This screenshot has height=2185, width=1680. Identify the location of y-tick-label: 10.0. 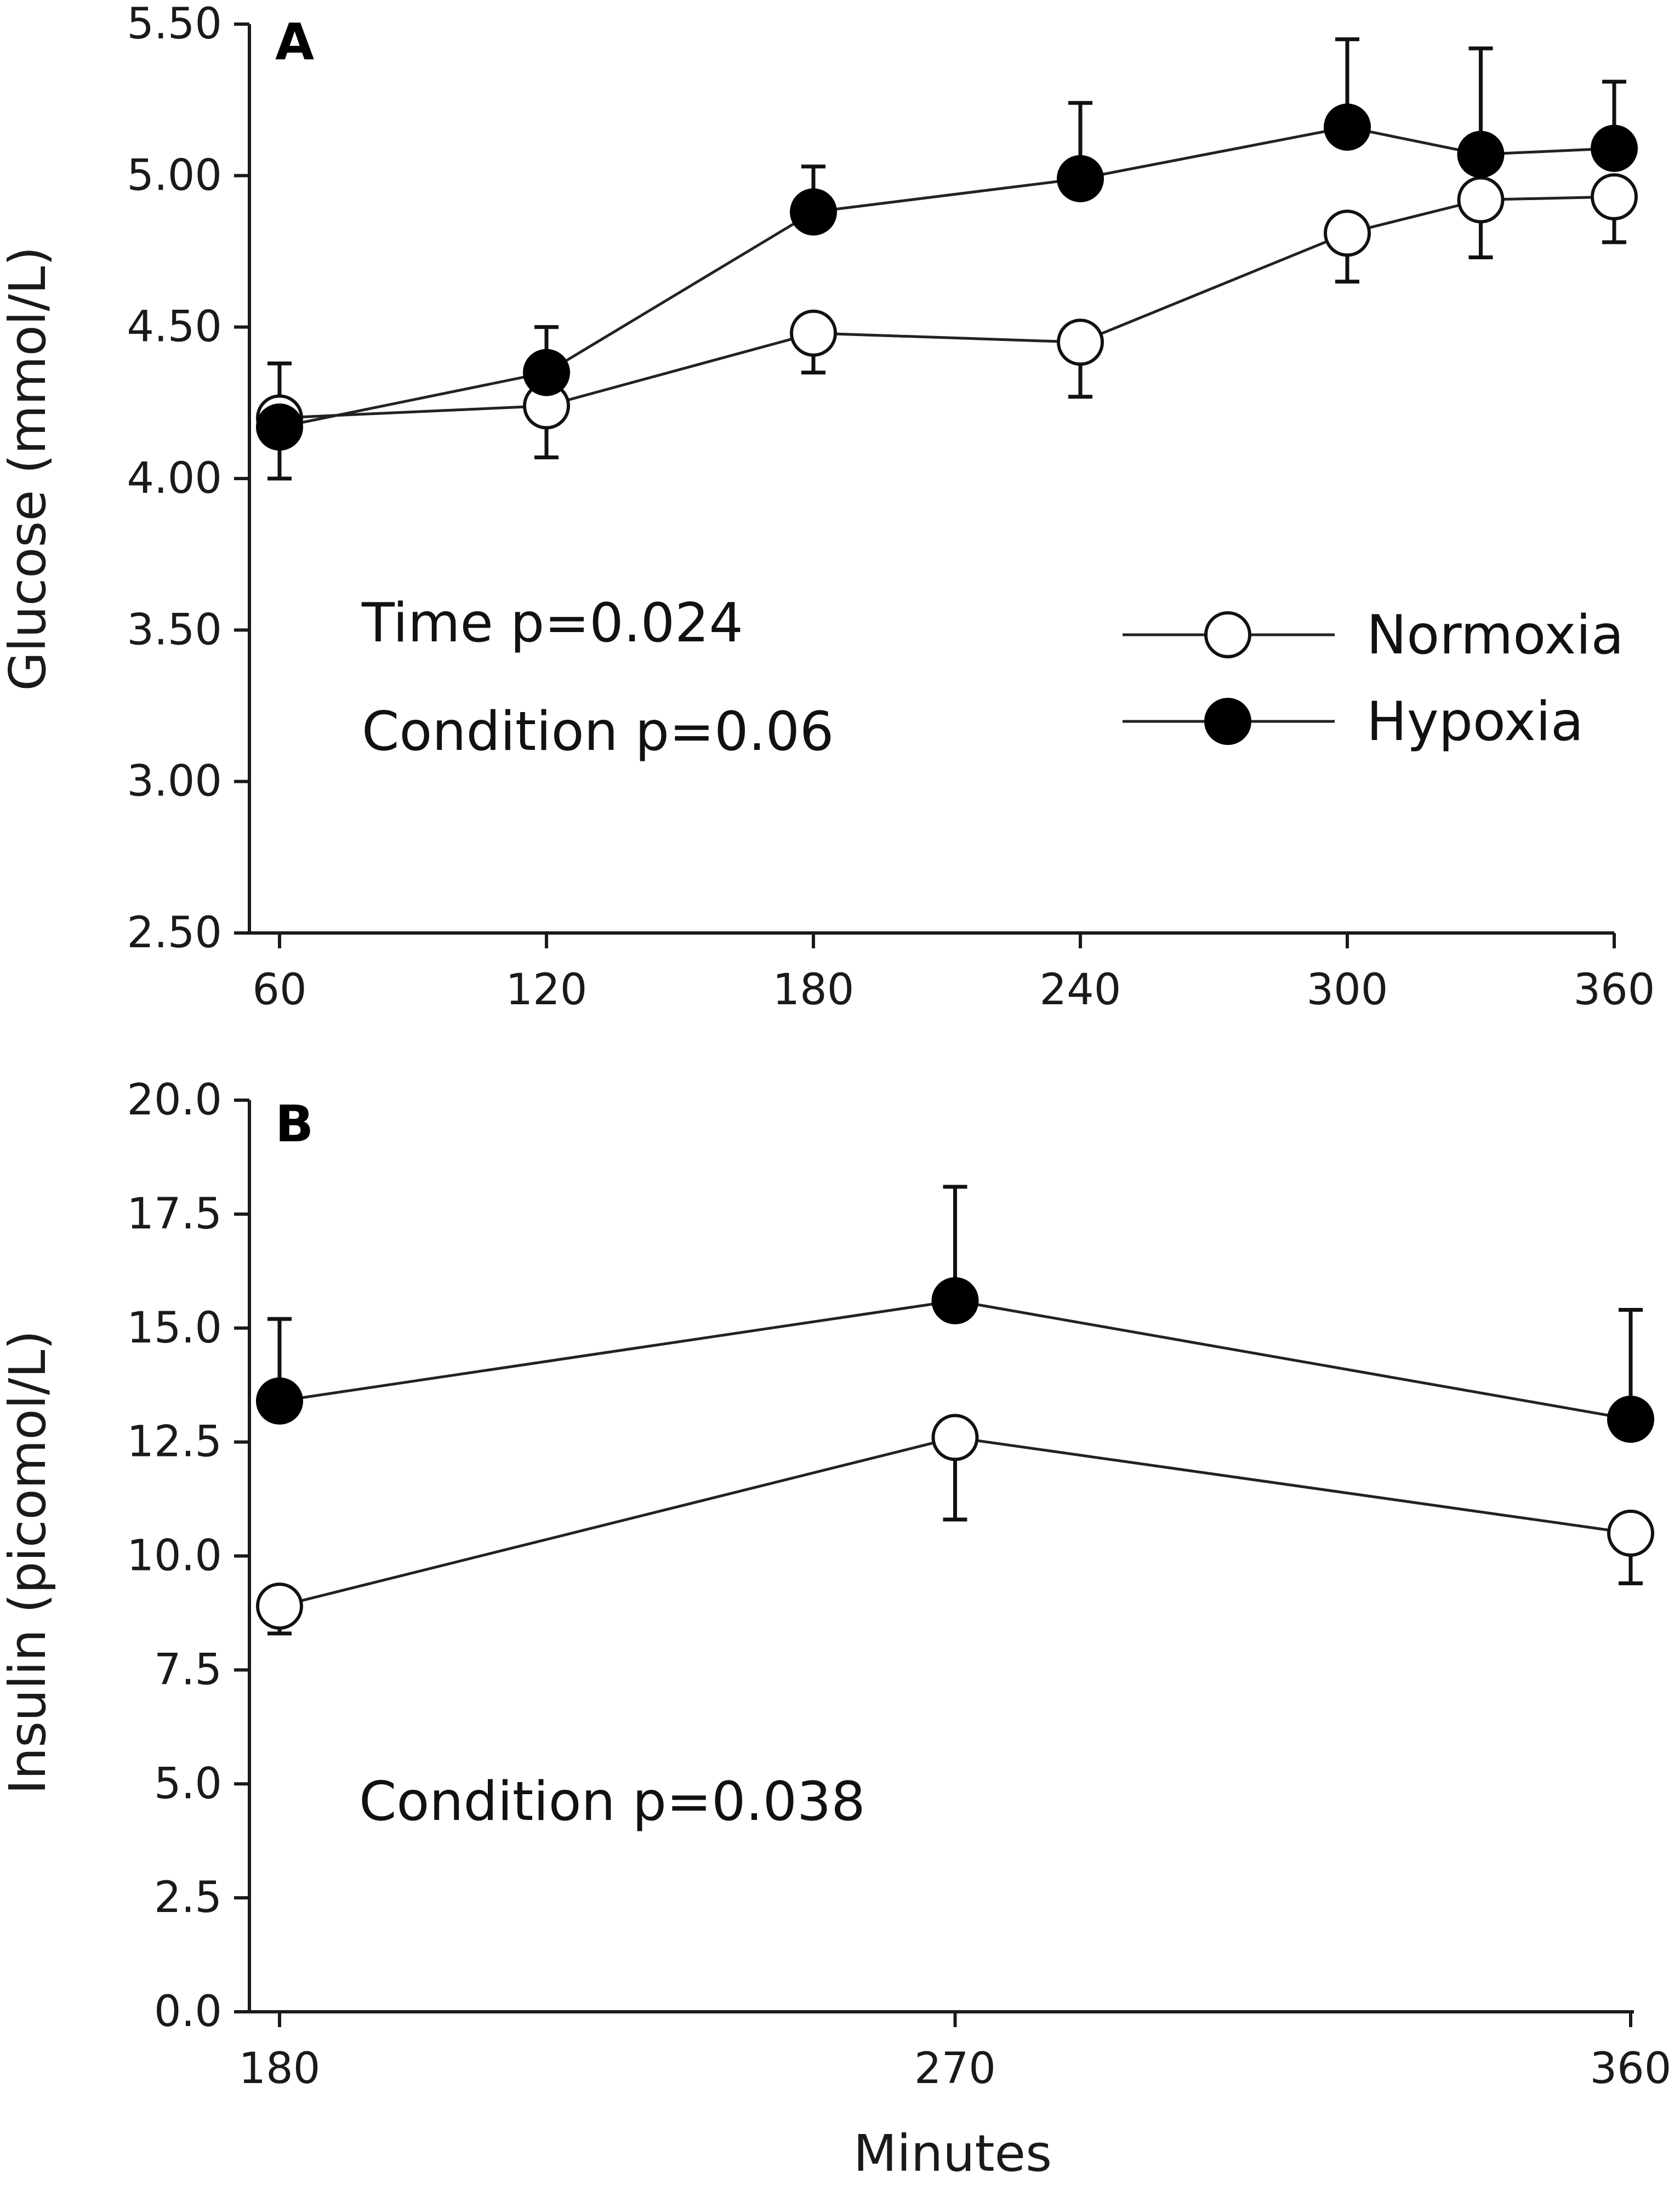
(174, 1556).